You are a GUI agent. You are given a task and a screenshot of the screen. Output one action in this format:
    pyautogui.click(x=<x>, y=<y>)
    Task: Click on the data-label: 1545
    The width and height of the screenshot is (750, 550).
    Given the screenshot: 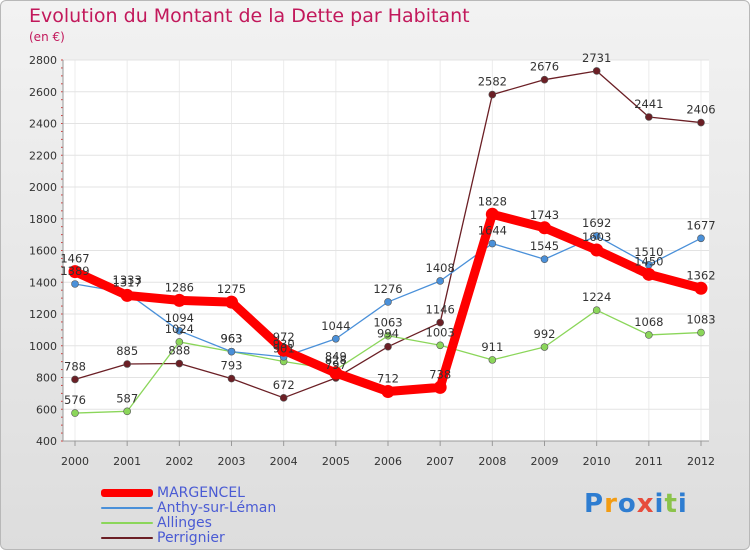 What is the action you would take?
    pyautogui.click(x=544, y=246)
    